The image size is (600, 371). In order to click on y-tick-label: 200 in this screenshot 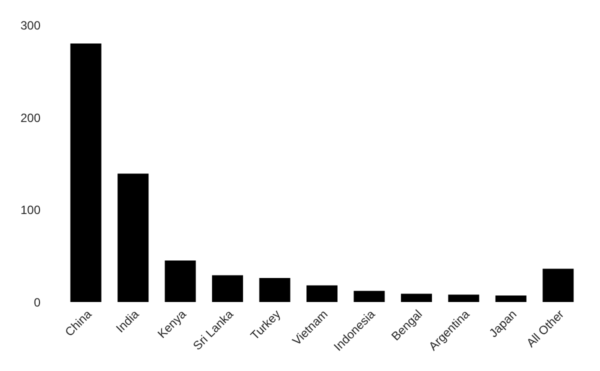, I will do `click(30, 117)`.